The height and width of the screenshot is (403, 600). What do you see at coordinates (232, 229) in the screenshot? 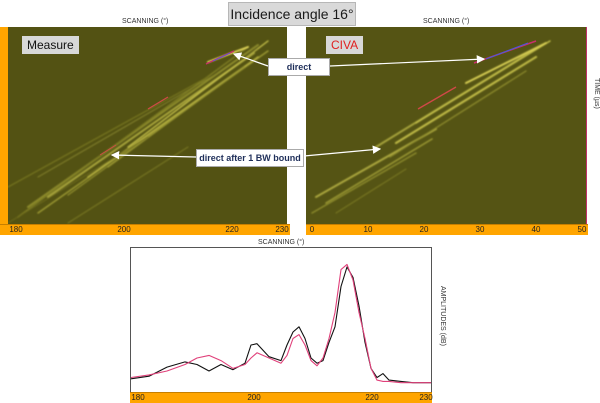
I see `x-tick-220: 220` at bounding box center [232, 229].